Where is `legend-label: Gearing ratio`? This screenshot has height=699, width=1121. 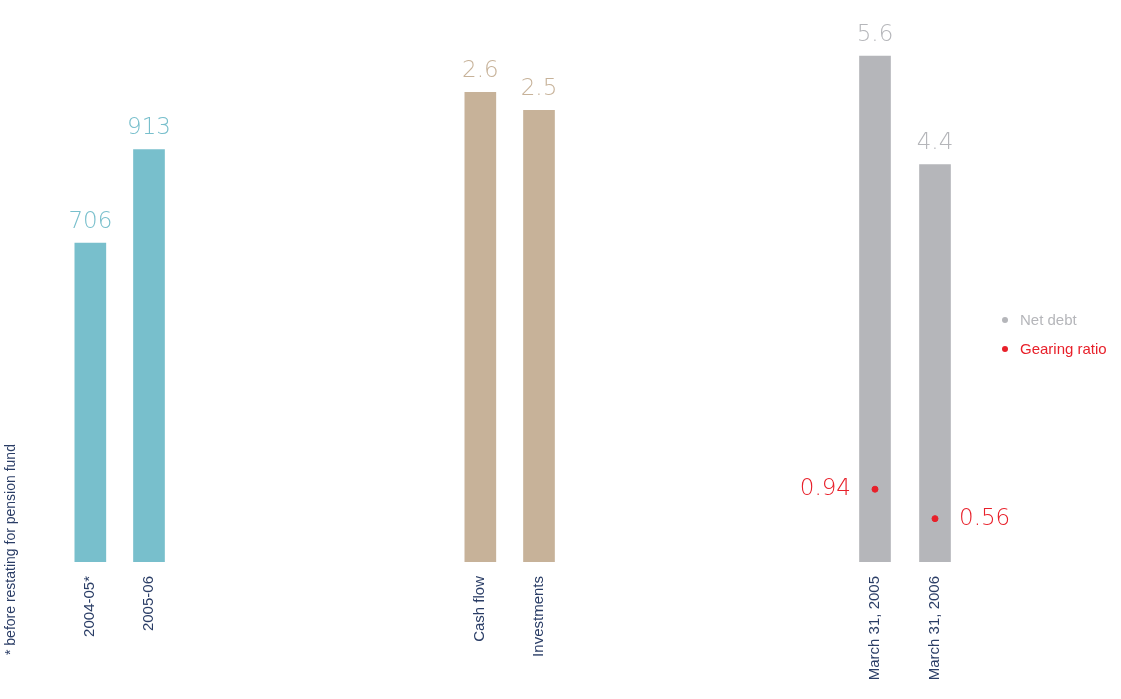 legend-label: Gearing ratio is located at coordinates (1063, 348).